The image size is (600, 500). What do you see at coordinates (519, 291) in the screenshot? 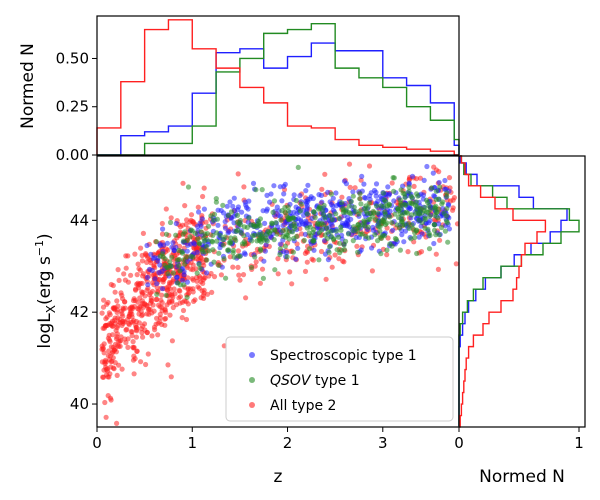
I see `right-histogram-series` at bounding box center [519, 291].